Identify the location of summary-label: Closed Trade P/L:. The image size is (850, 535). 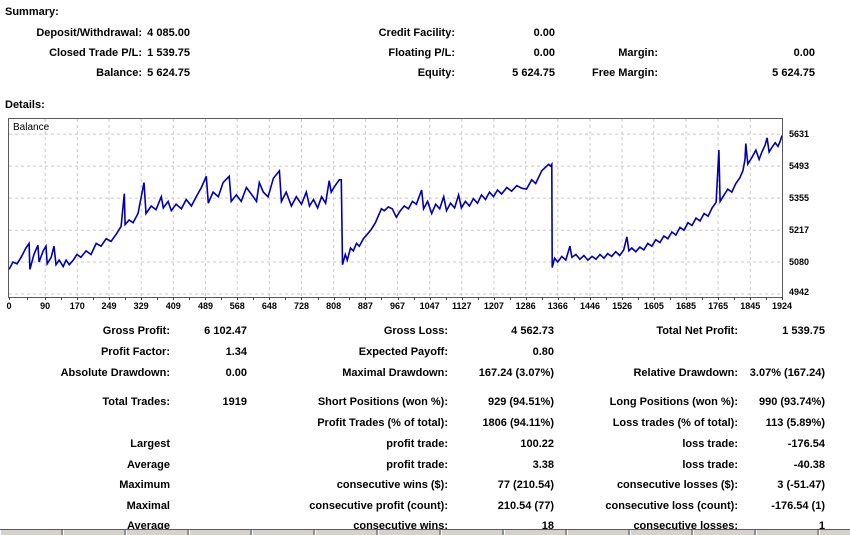
(95, 53).